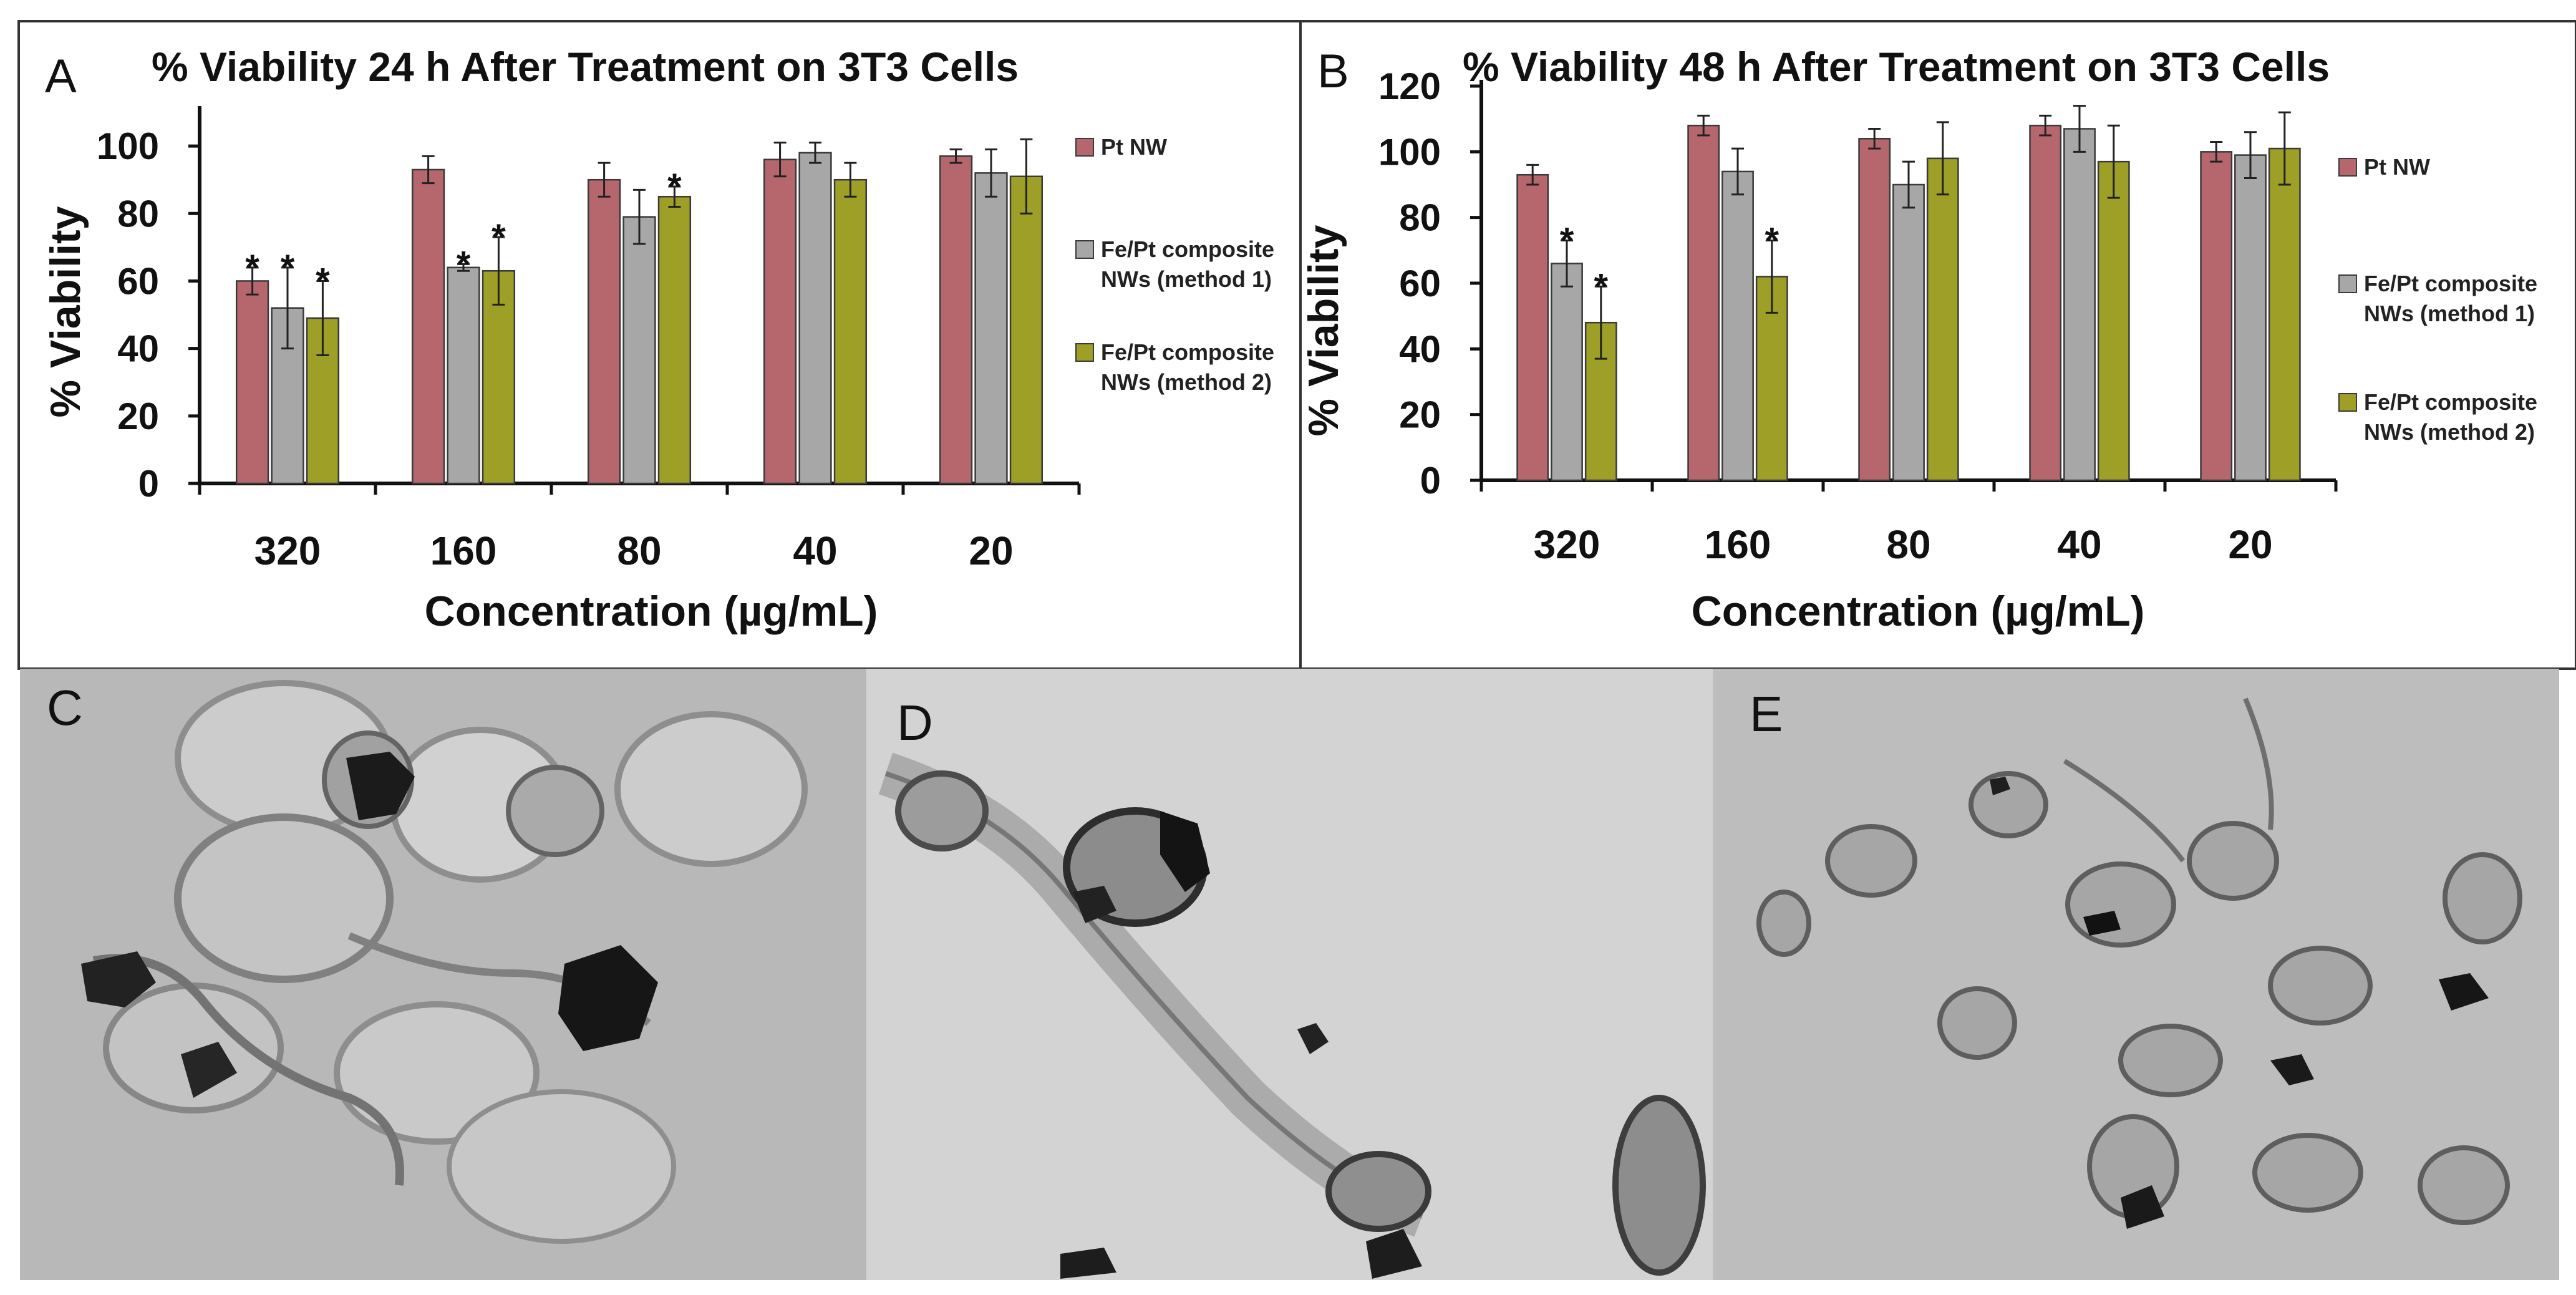 The height and width of the screenshot is (1295, 2576). I want to click on chart-b-y-tick-label: 0, so click(1431, 481).